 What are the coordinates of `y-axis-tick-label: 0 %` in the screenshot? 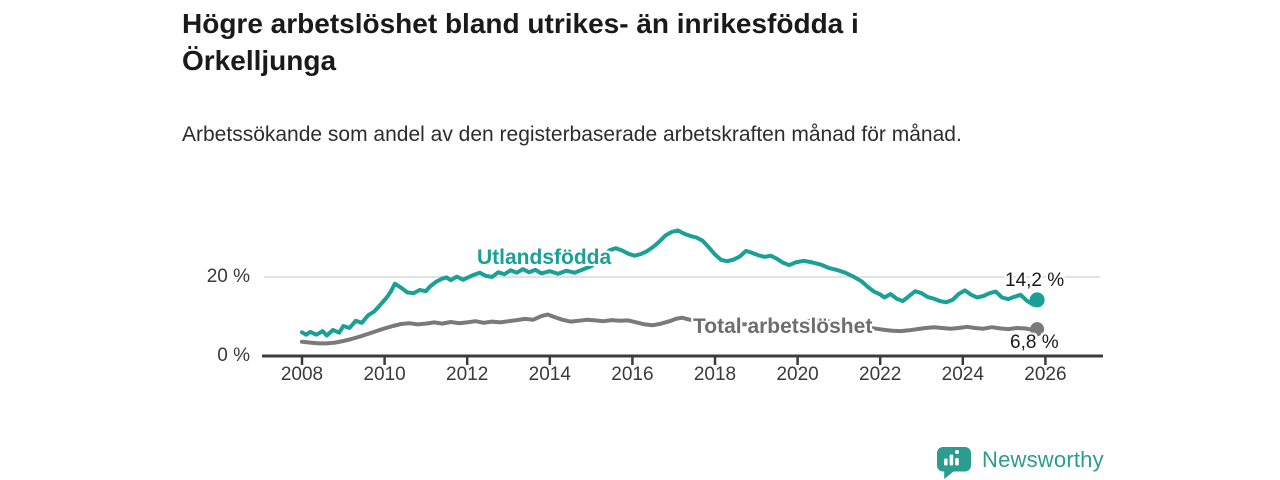 It's located at (233, 355).